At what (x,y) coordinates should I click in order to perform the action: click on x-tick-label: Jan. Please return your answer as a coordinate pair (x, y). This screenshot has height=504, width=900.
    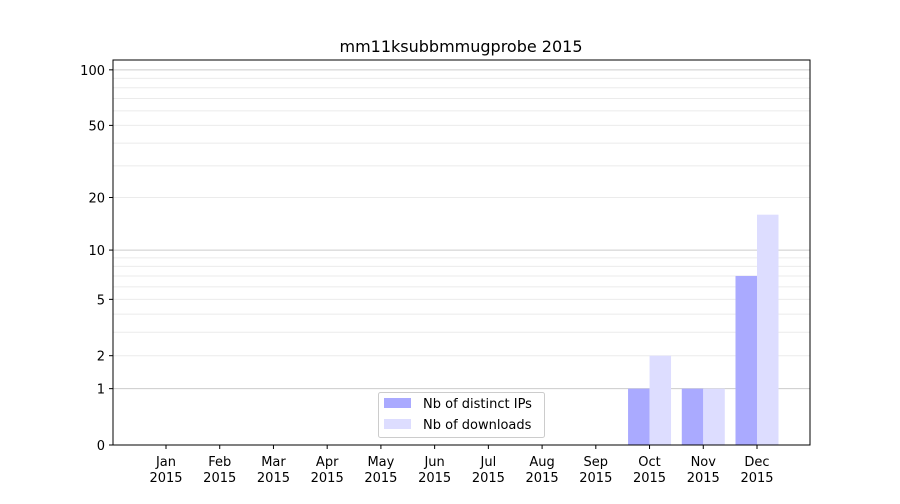
    Looking at the image, I should click on (165, 462).